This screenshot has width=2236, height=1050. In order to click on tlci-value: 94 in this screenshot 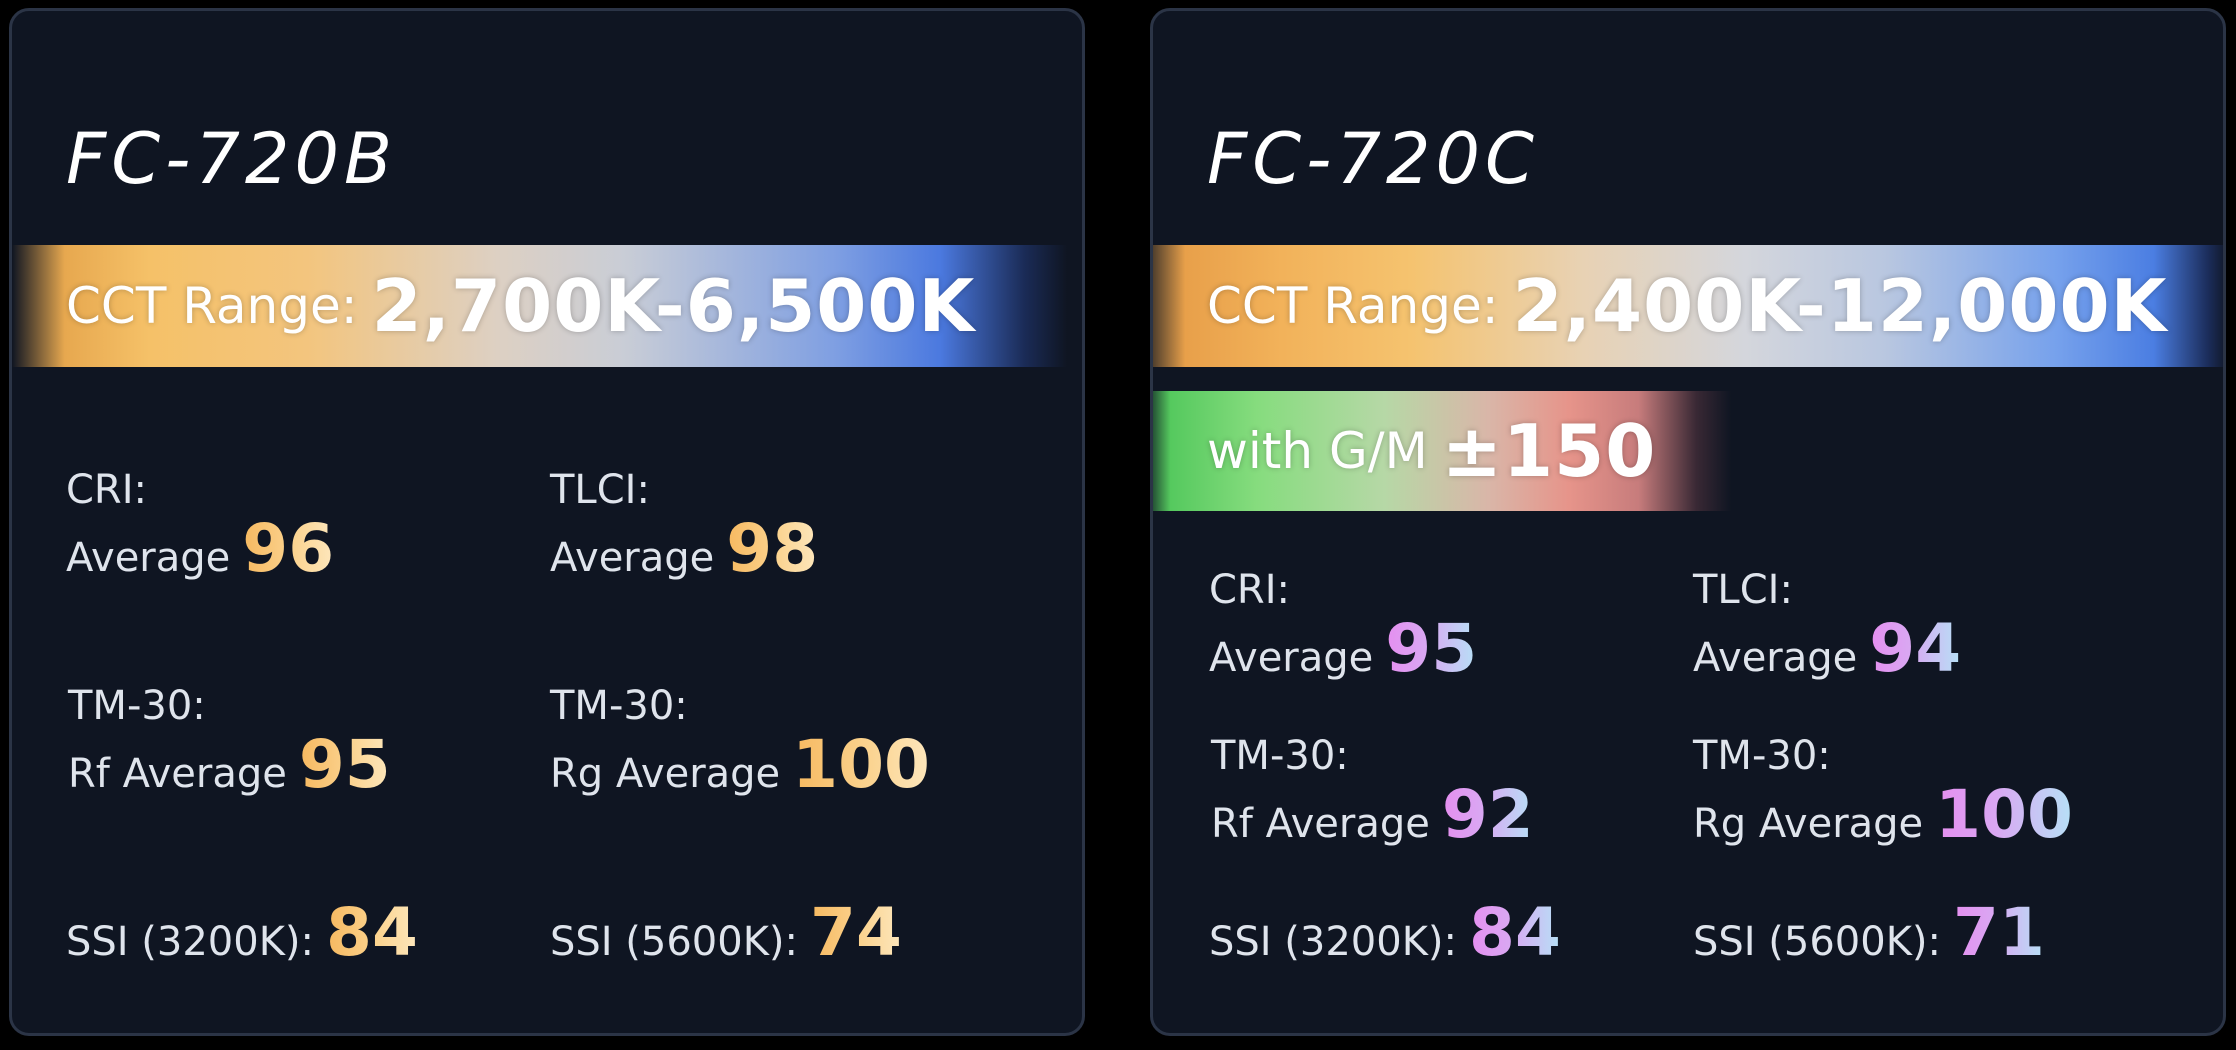, I will do `click(1915, 648)`.